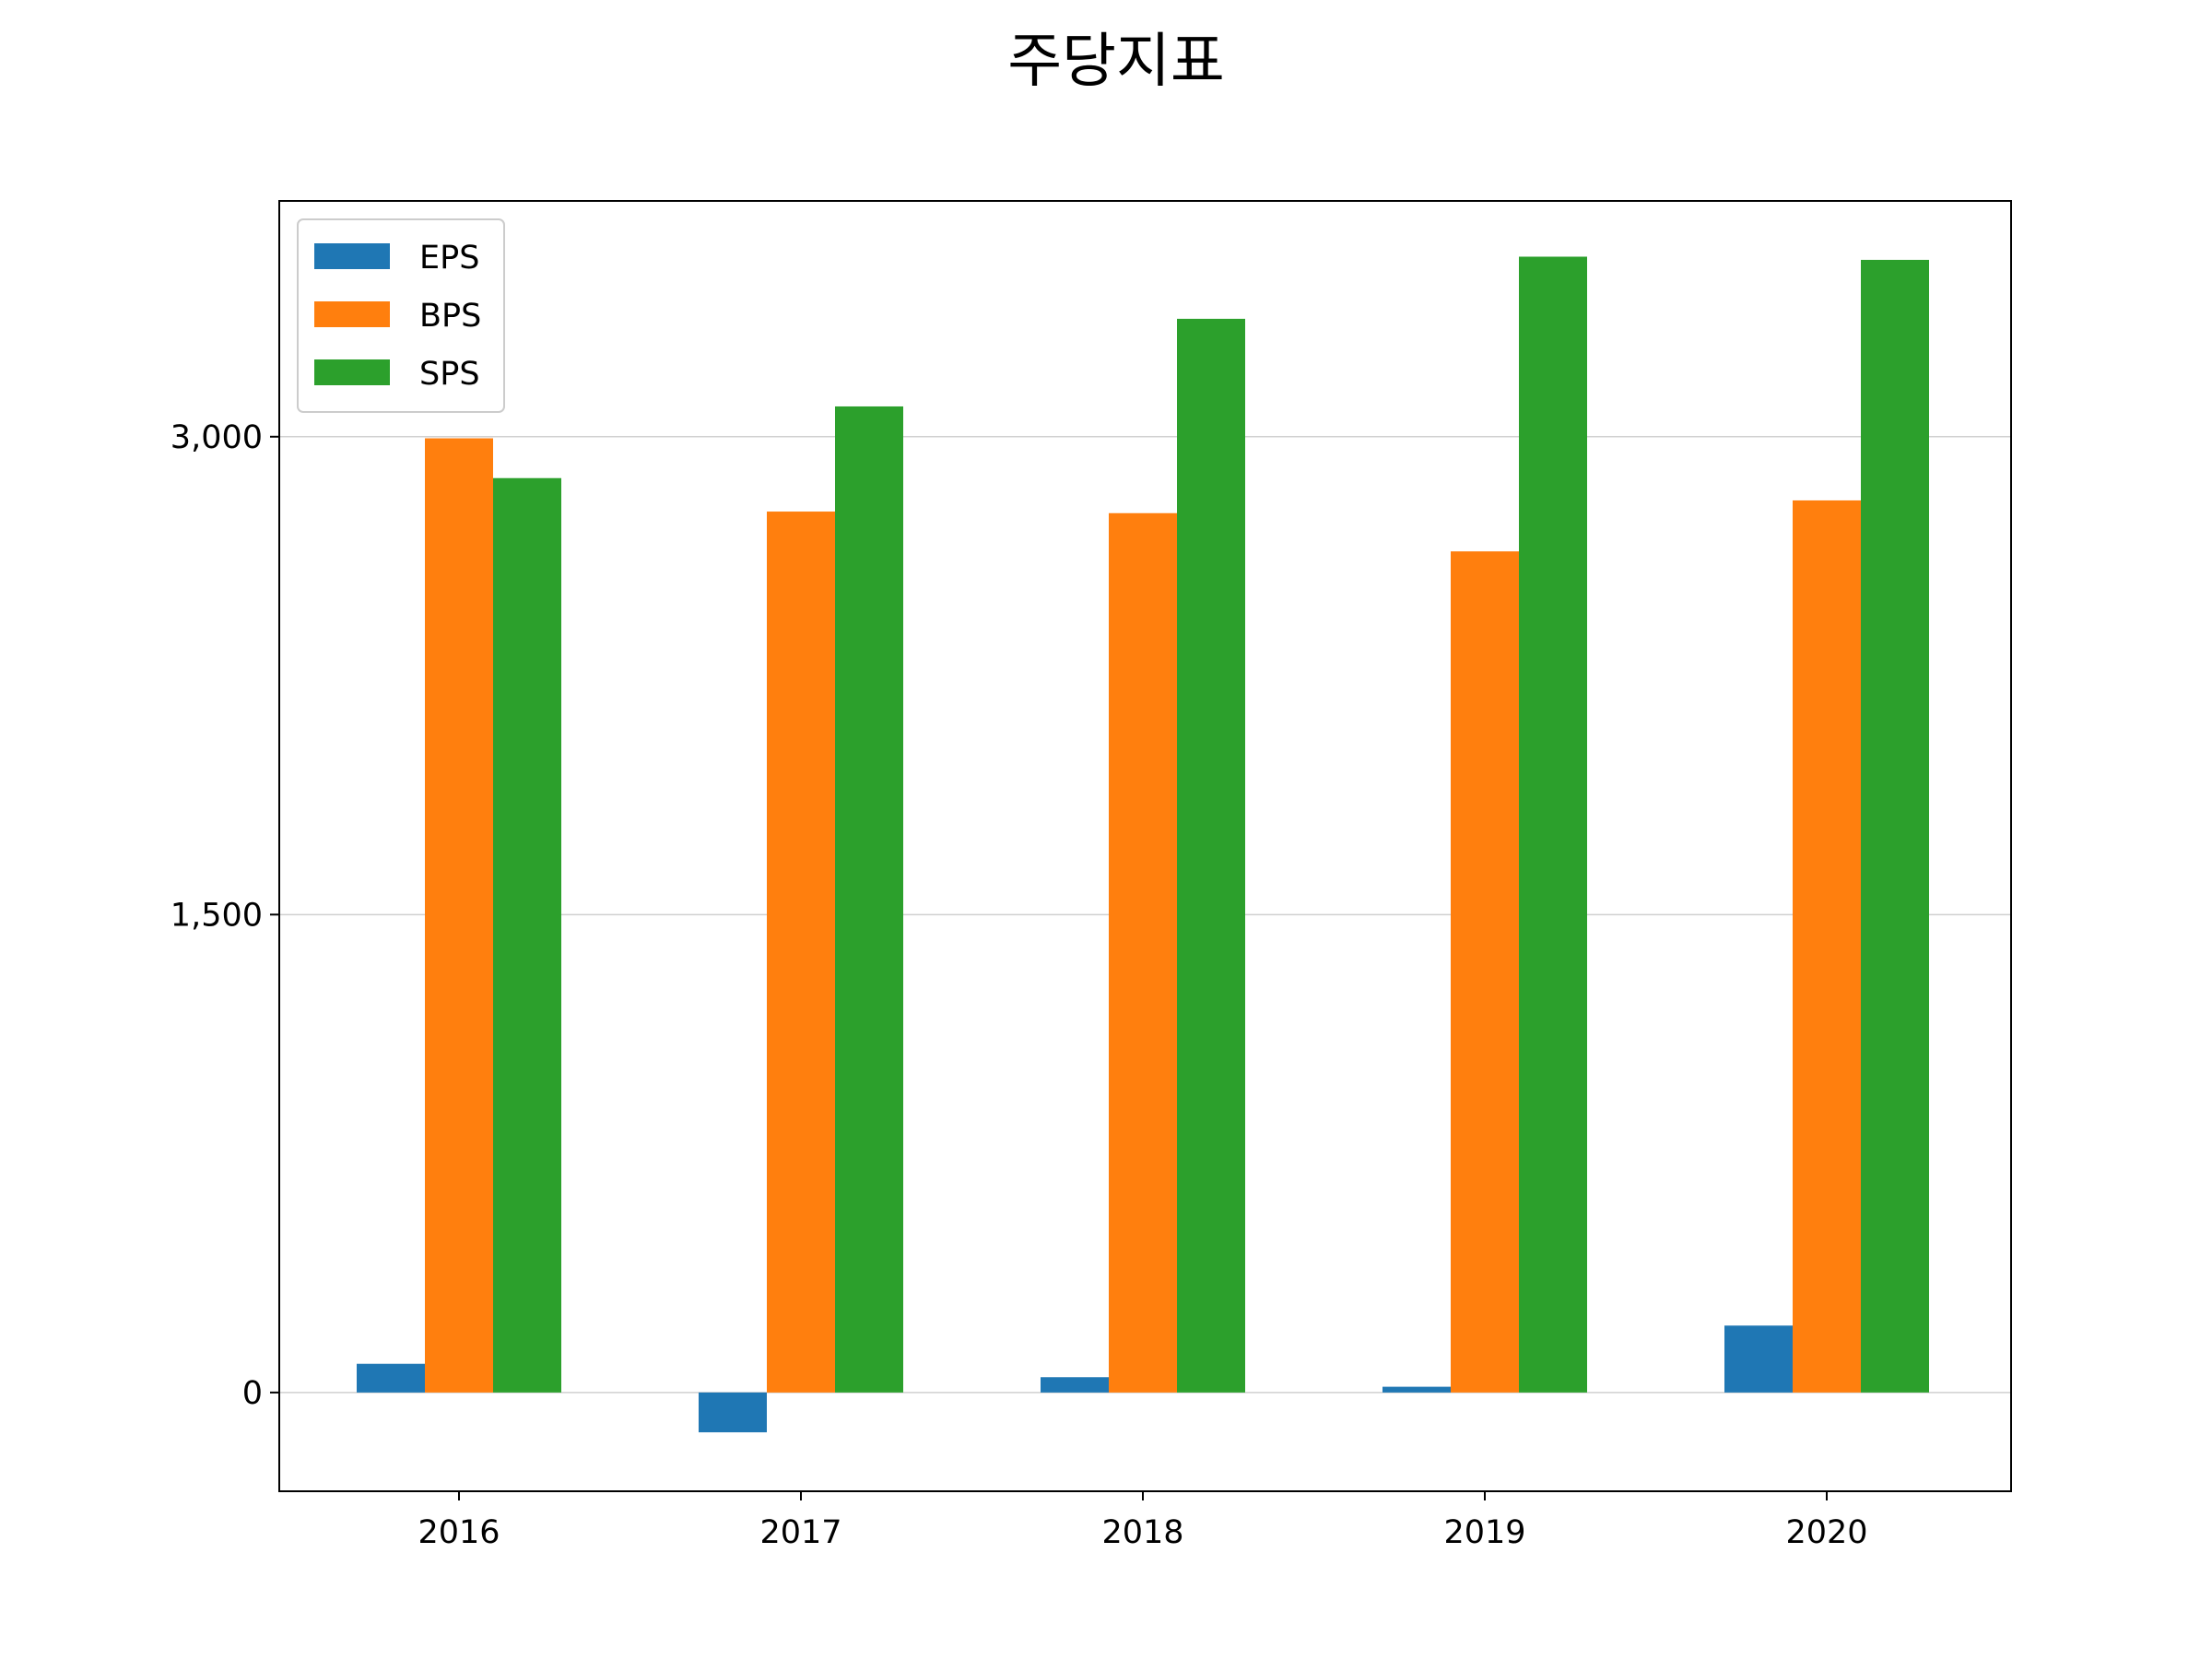 The width and height of the screenshot is (2212, 1659). What do you see at coordinates (352, 372) in the screenshot?
I see `legend-swatch-sps` at bounding box center [352, 372].